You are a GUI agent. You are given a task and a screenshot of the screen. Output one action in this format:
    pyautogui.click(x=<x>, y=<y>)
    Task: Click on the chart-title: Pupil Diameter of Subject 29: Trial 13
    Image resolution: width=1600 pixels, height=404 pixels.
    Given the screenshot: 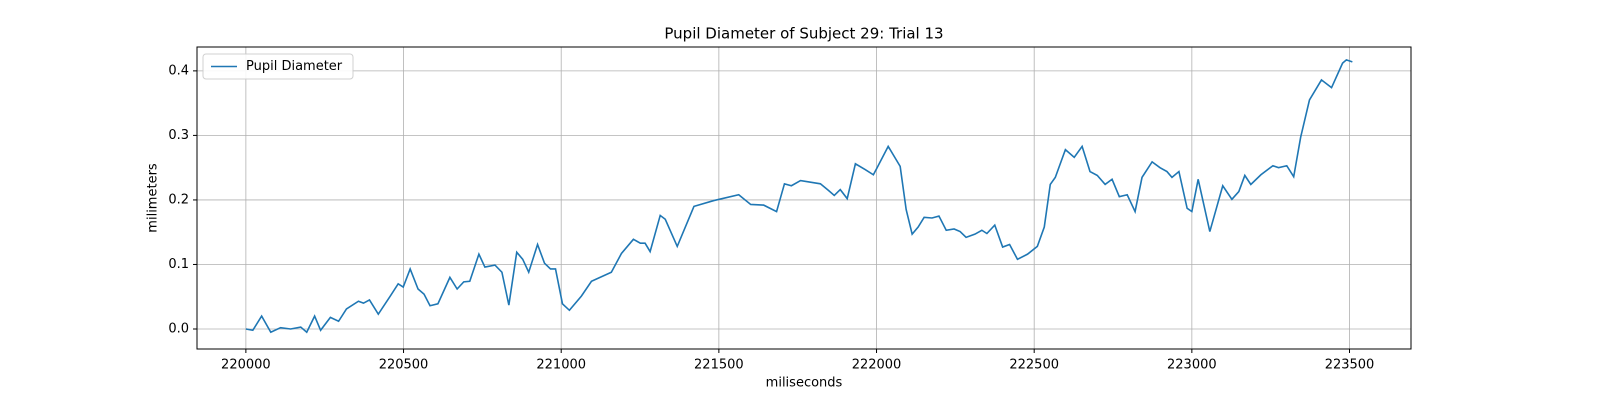 What is the action you would take?
    pyautogui.click(x=803, y=34)
    